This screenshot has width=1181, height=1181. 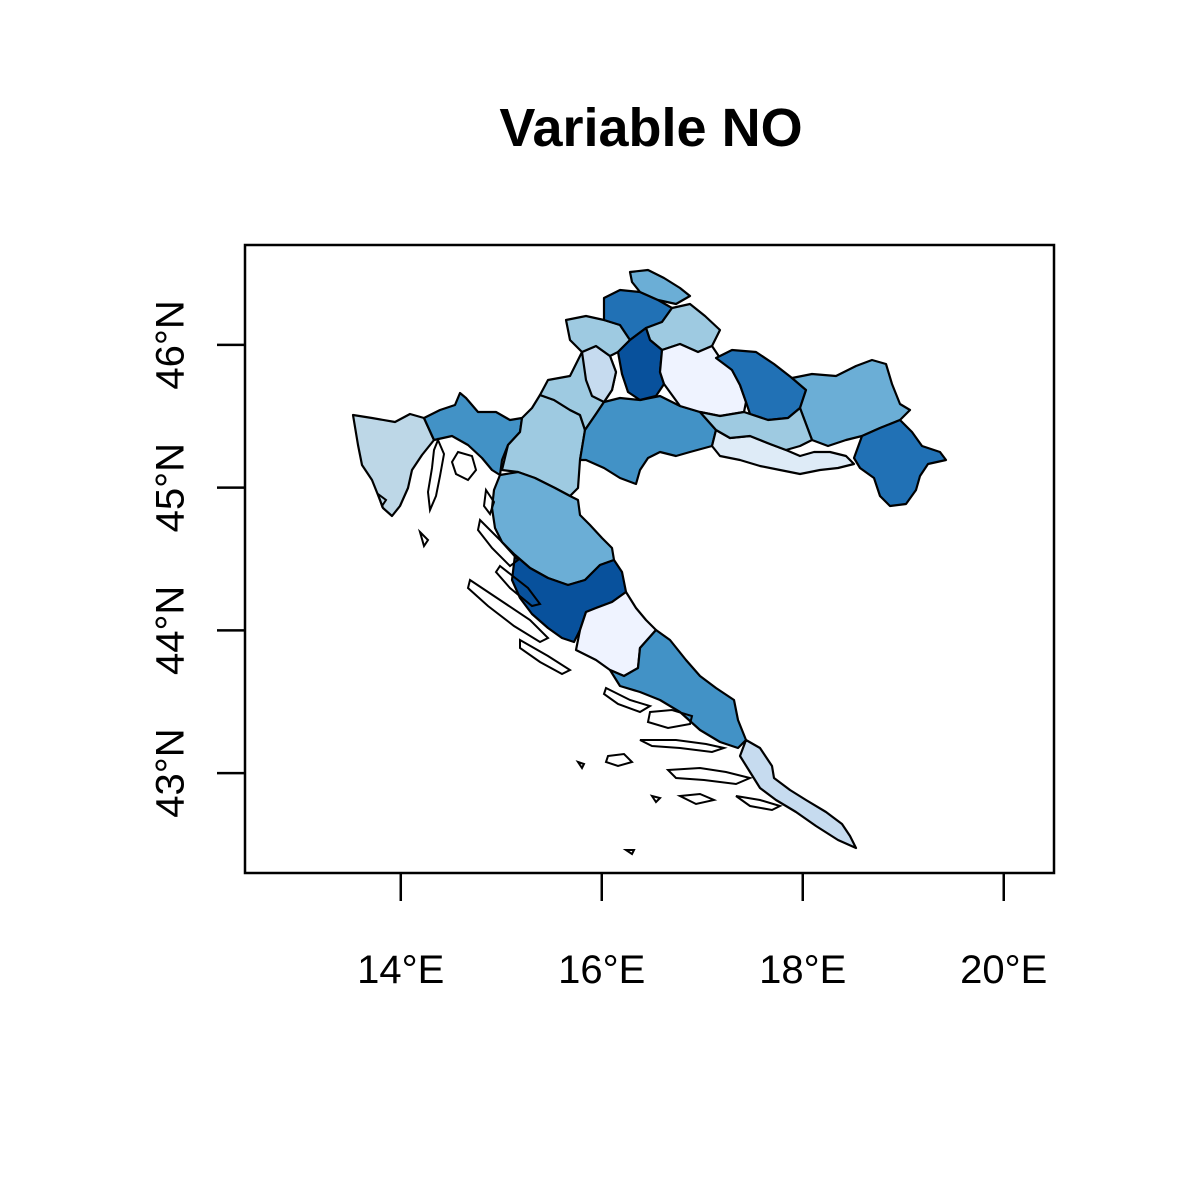 What do you see at coordinates (702, 932) in the screenshot?
I see `x-axis: 14°E 16°E 18°E 20°E` at bounding box center [702, 932].